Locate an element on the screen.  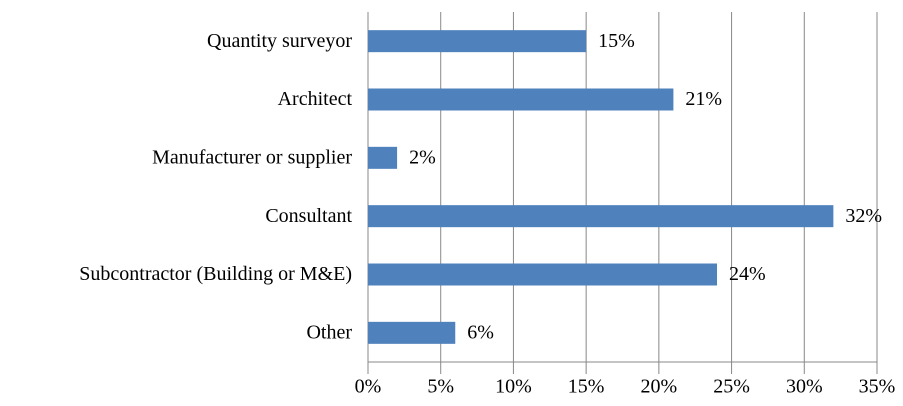
y-tick-label: Other is located at coordinates (329, 332).